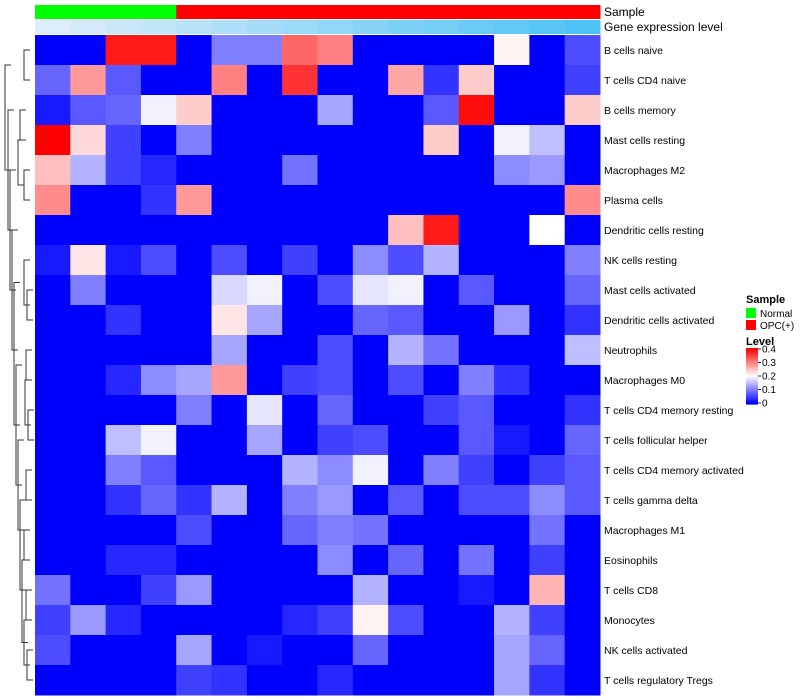 This screenshot has width=800, height=700. I want to click on row-label: Dendritic cells activated, so click(659, 321).